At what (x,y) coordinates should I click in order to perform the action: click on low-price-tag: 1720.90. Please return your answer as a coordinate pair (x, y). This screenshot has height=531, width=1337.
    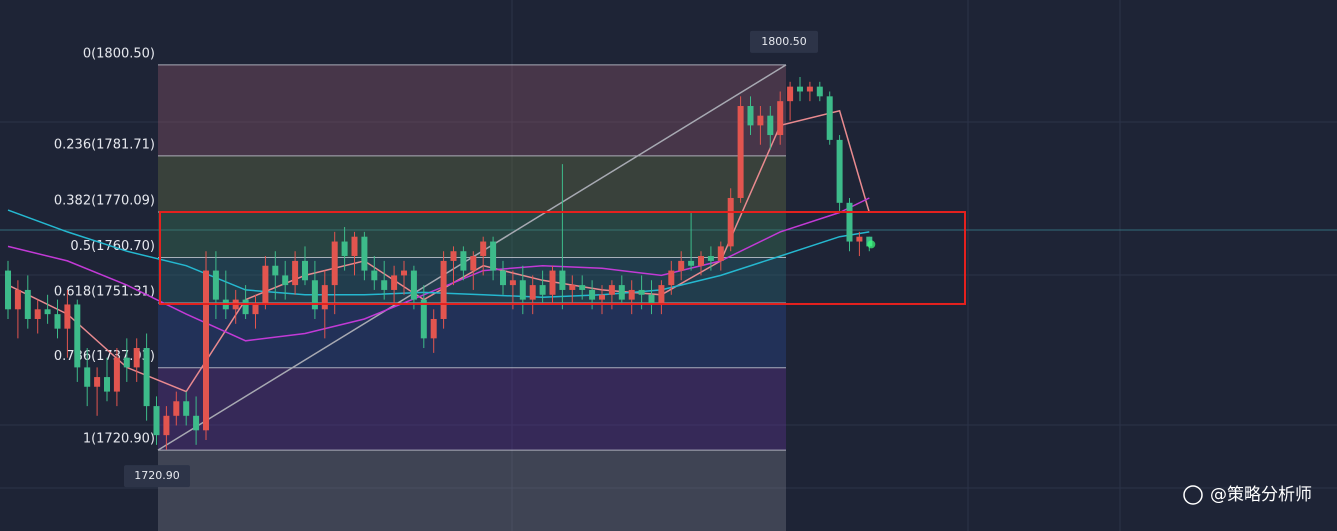
    Looking at the image, I should click on (157, 475).